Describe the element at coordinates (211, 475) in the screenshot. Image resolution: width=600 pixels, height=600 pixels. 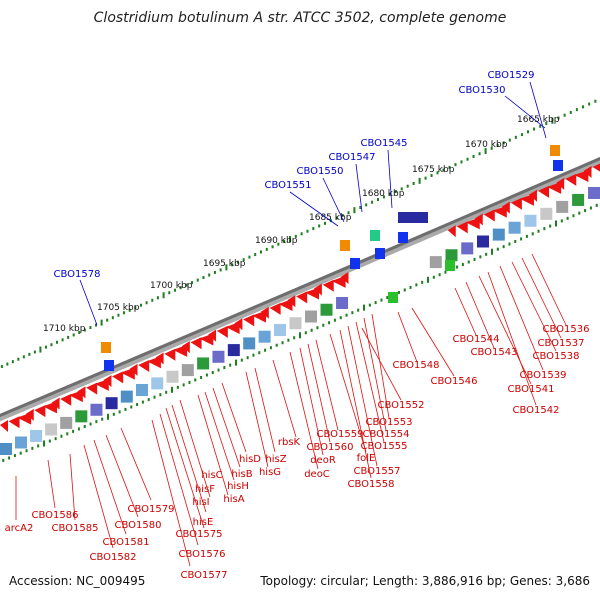
I see `gene-label: hisC` at that location.